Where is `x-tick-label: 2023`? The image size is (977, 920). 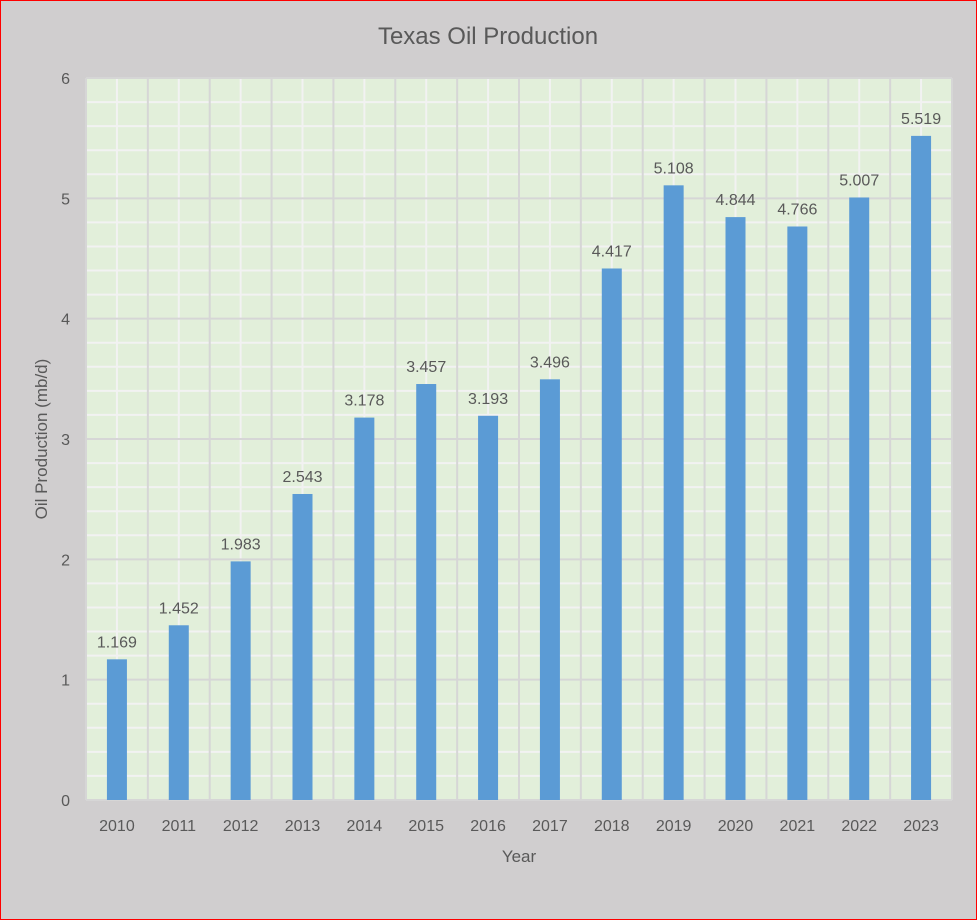 x-tick-label: 2023 is located at coordinates (921, 826).